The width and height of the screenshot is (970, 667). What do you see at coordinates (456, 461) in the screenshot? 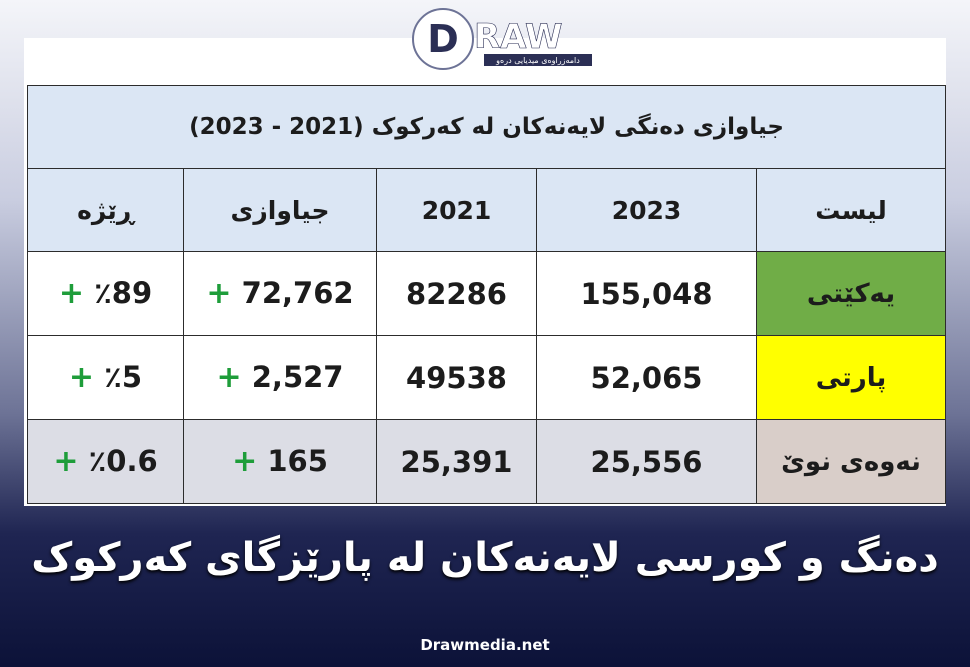
I see `votes-cell: 25,391` at bounding box center [456, 461].